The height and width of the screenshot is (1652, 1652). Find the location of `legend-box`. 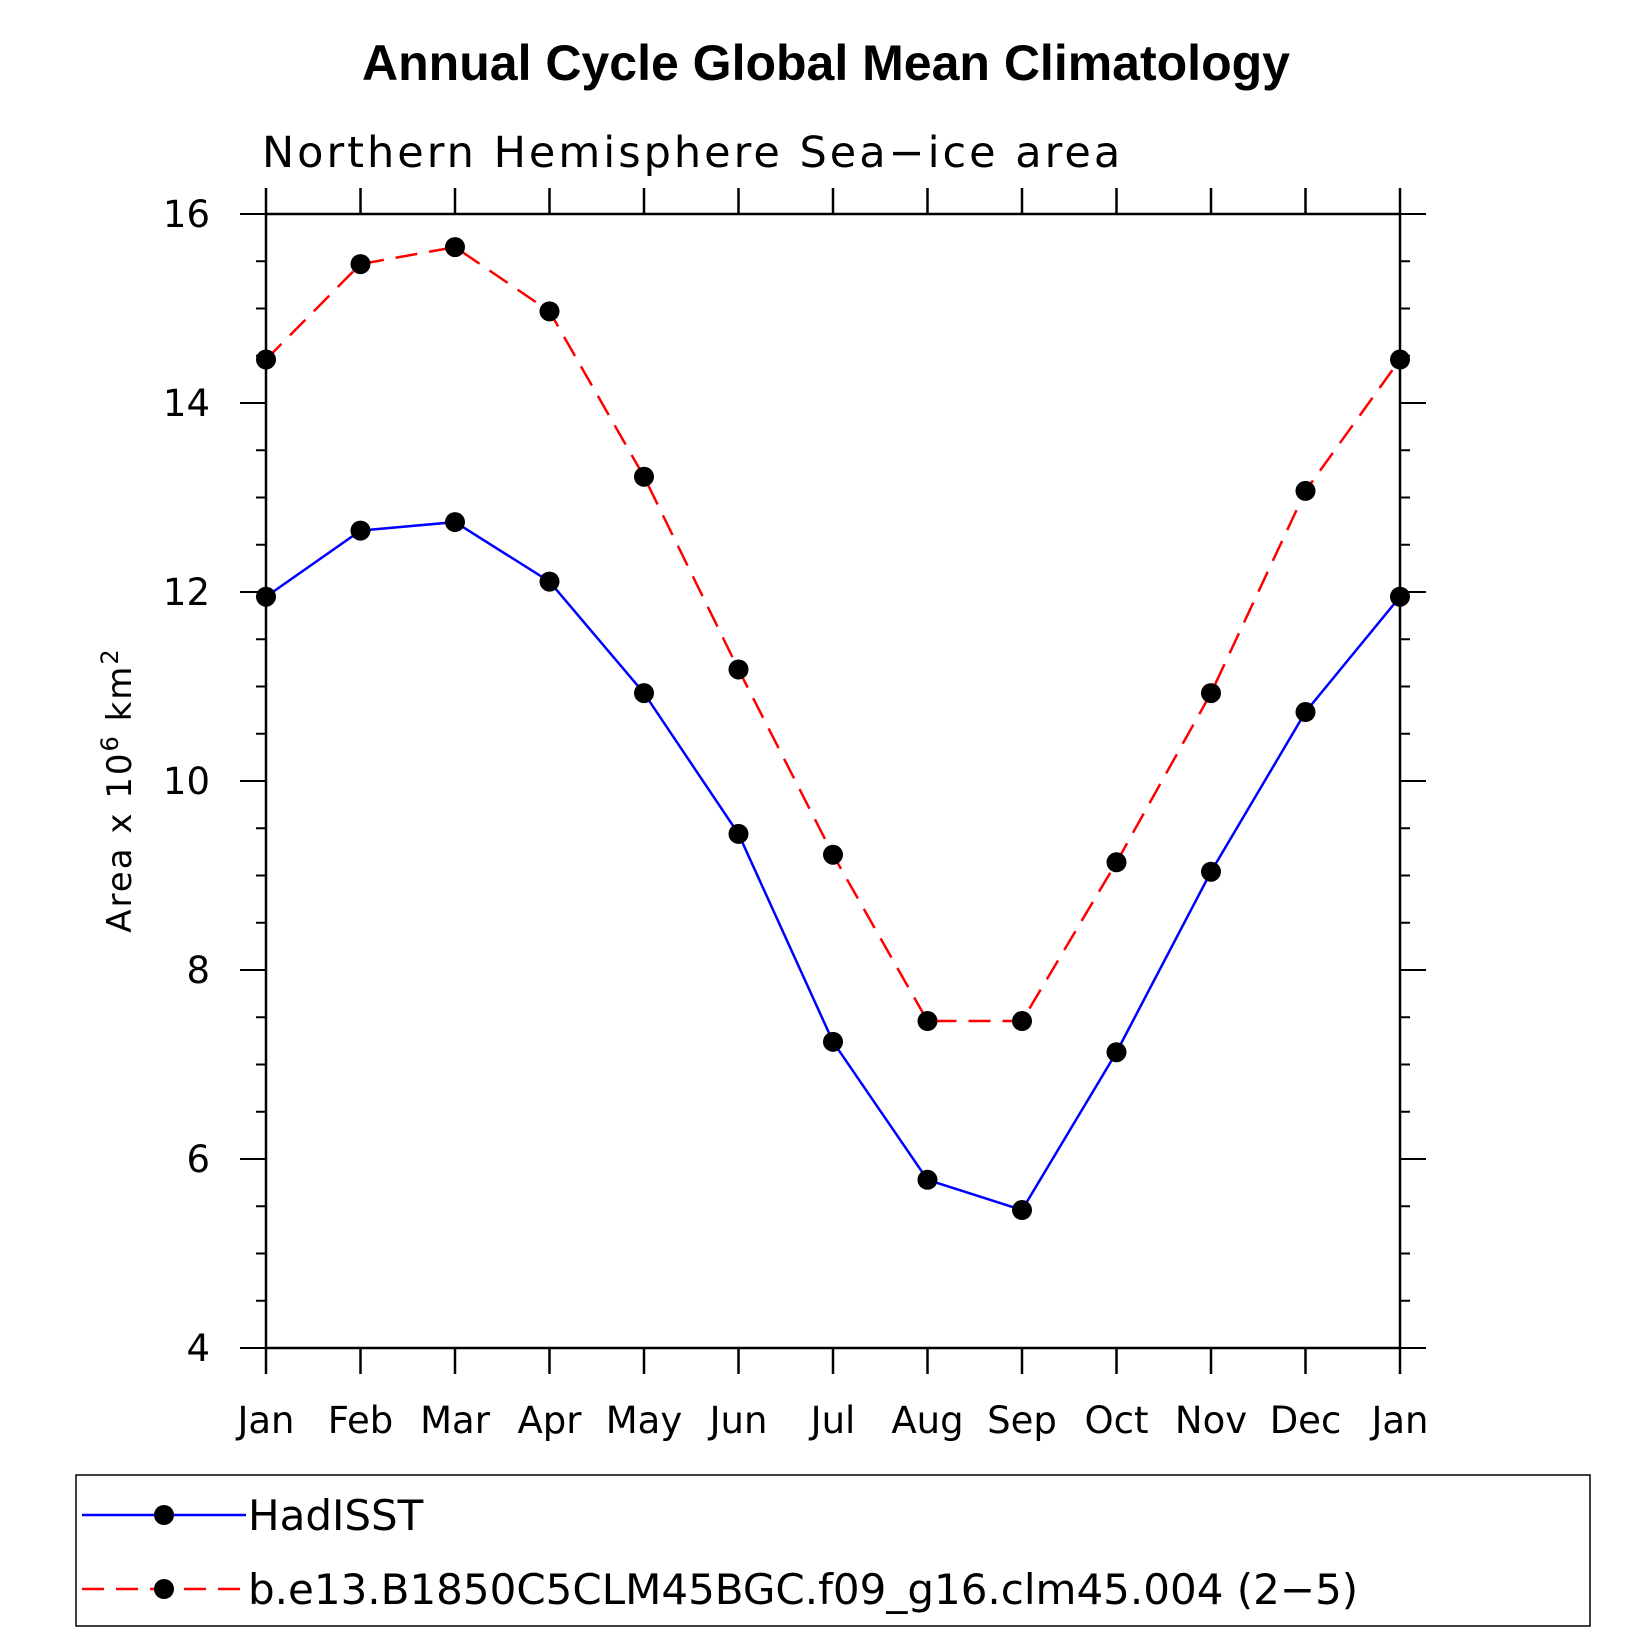

legend-box is located at coordinates (833, 1550).